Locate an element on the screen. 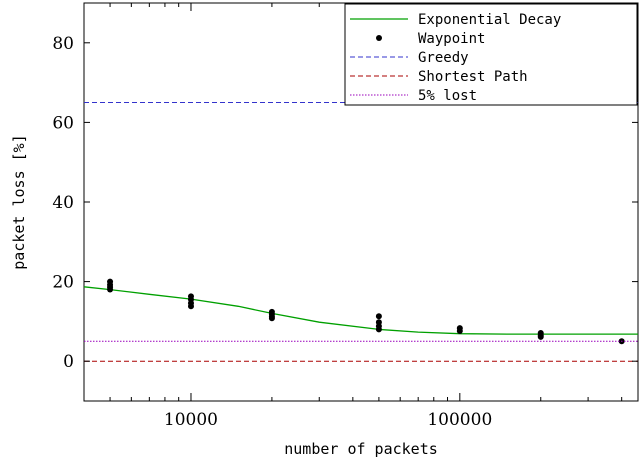  legend-label-shortest-path: Shortest Path is located at coordinates (473, 77).